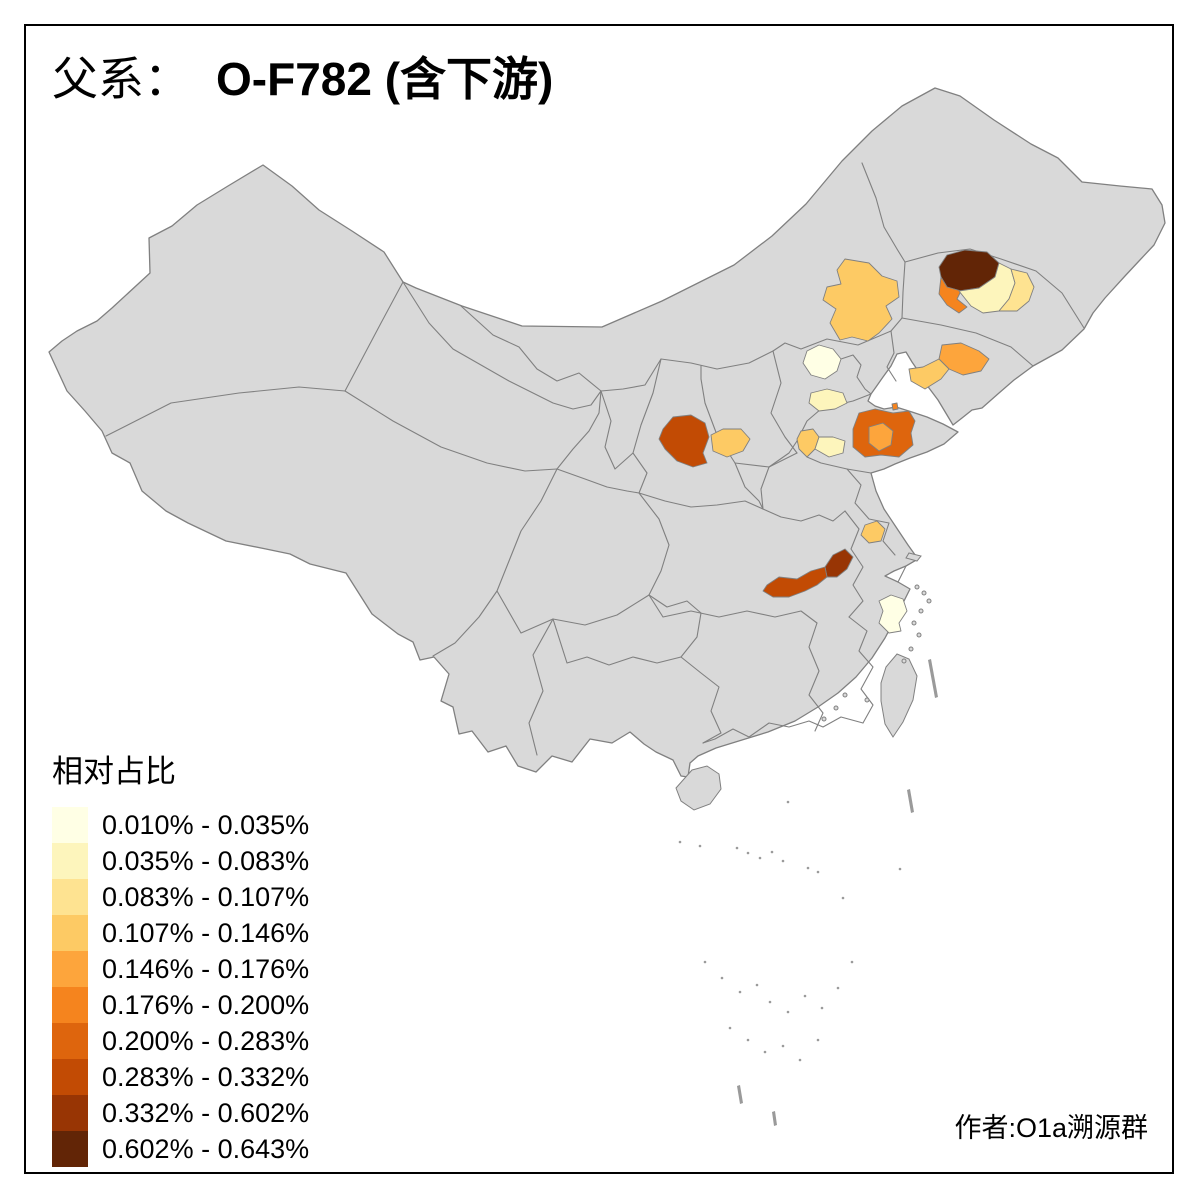 This screenshot has height=1200, width=1200. Describe the element at coordinates (929, 374) in the screenshot. I see `region-liaoning-southwest` at that location.